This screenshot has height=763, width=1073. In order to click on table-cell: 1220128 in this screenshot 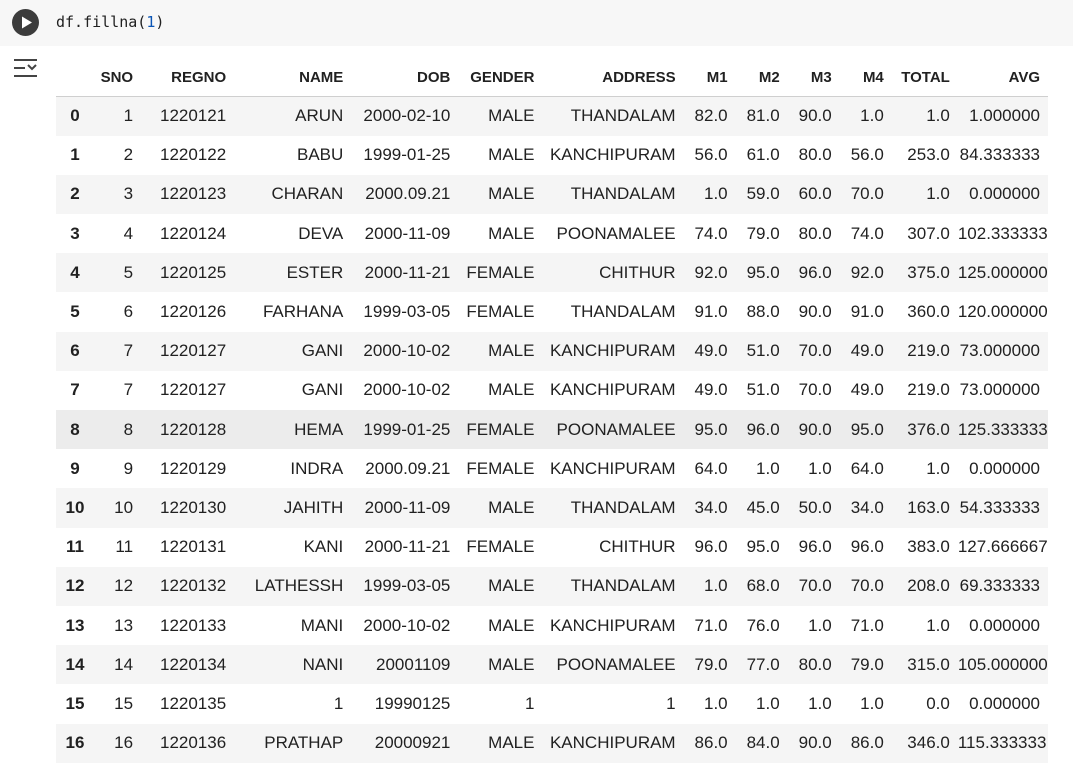, I will do `click(193, 429)`.